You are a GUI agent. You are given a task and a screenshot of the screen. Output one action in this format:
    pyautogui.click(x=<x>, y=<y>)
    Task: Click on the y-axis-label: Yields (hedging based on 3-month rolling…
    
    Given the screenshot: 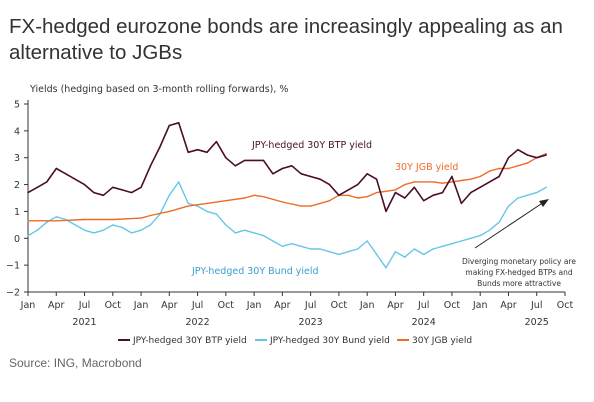 What is the action you would take?
    pyautogui.click(x=158, y=89)
    